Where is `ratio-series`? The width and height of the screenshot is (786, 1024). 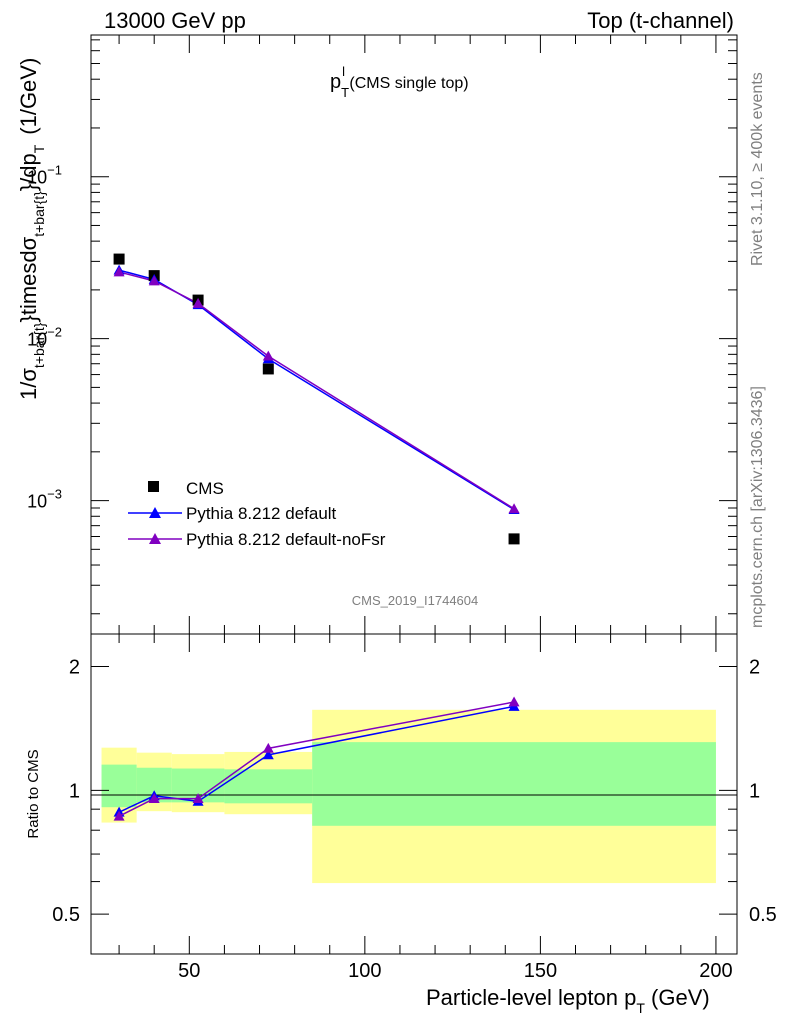
ratio-series is located at coordinates (316, 758).